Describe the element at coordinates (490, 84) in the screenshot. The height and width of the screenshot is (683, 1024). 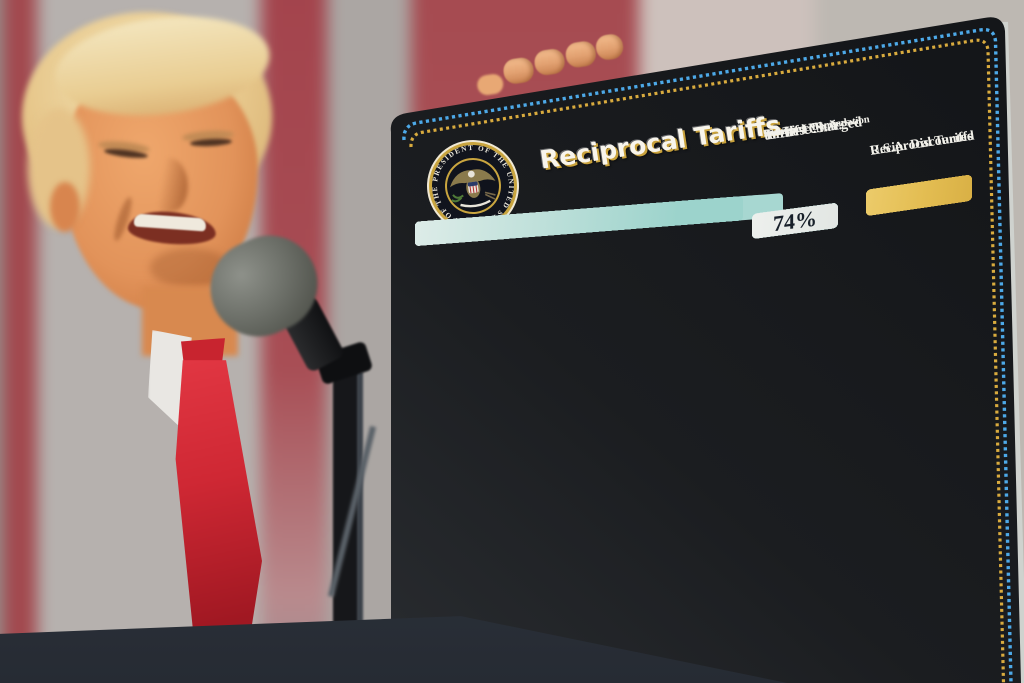
I see `thumb` at that location.